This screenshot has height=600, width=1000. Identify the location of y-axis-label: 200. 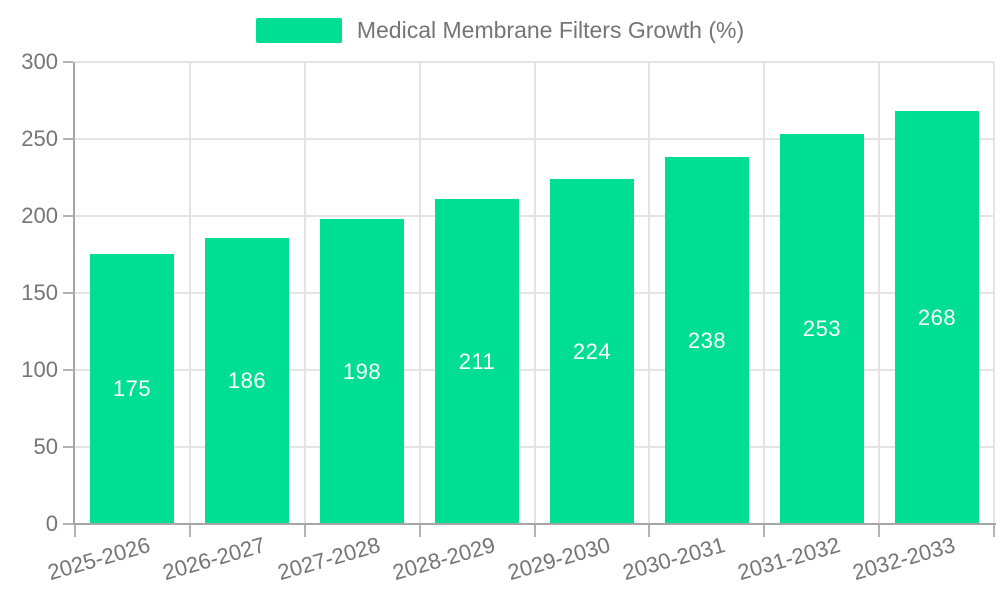
(39, 215).